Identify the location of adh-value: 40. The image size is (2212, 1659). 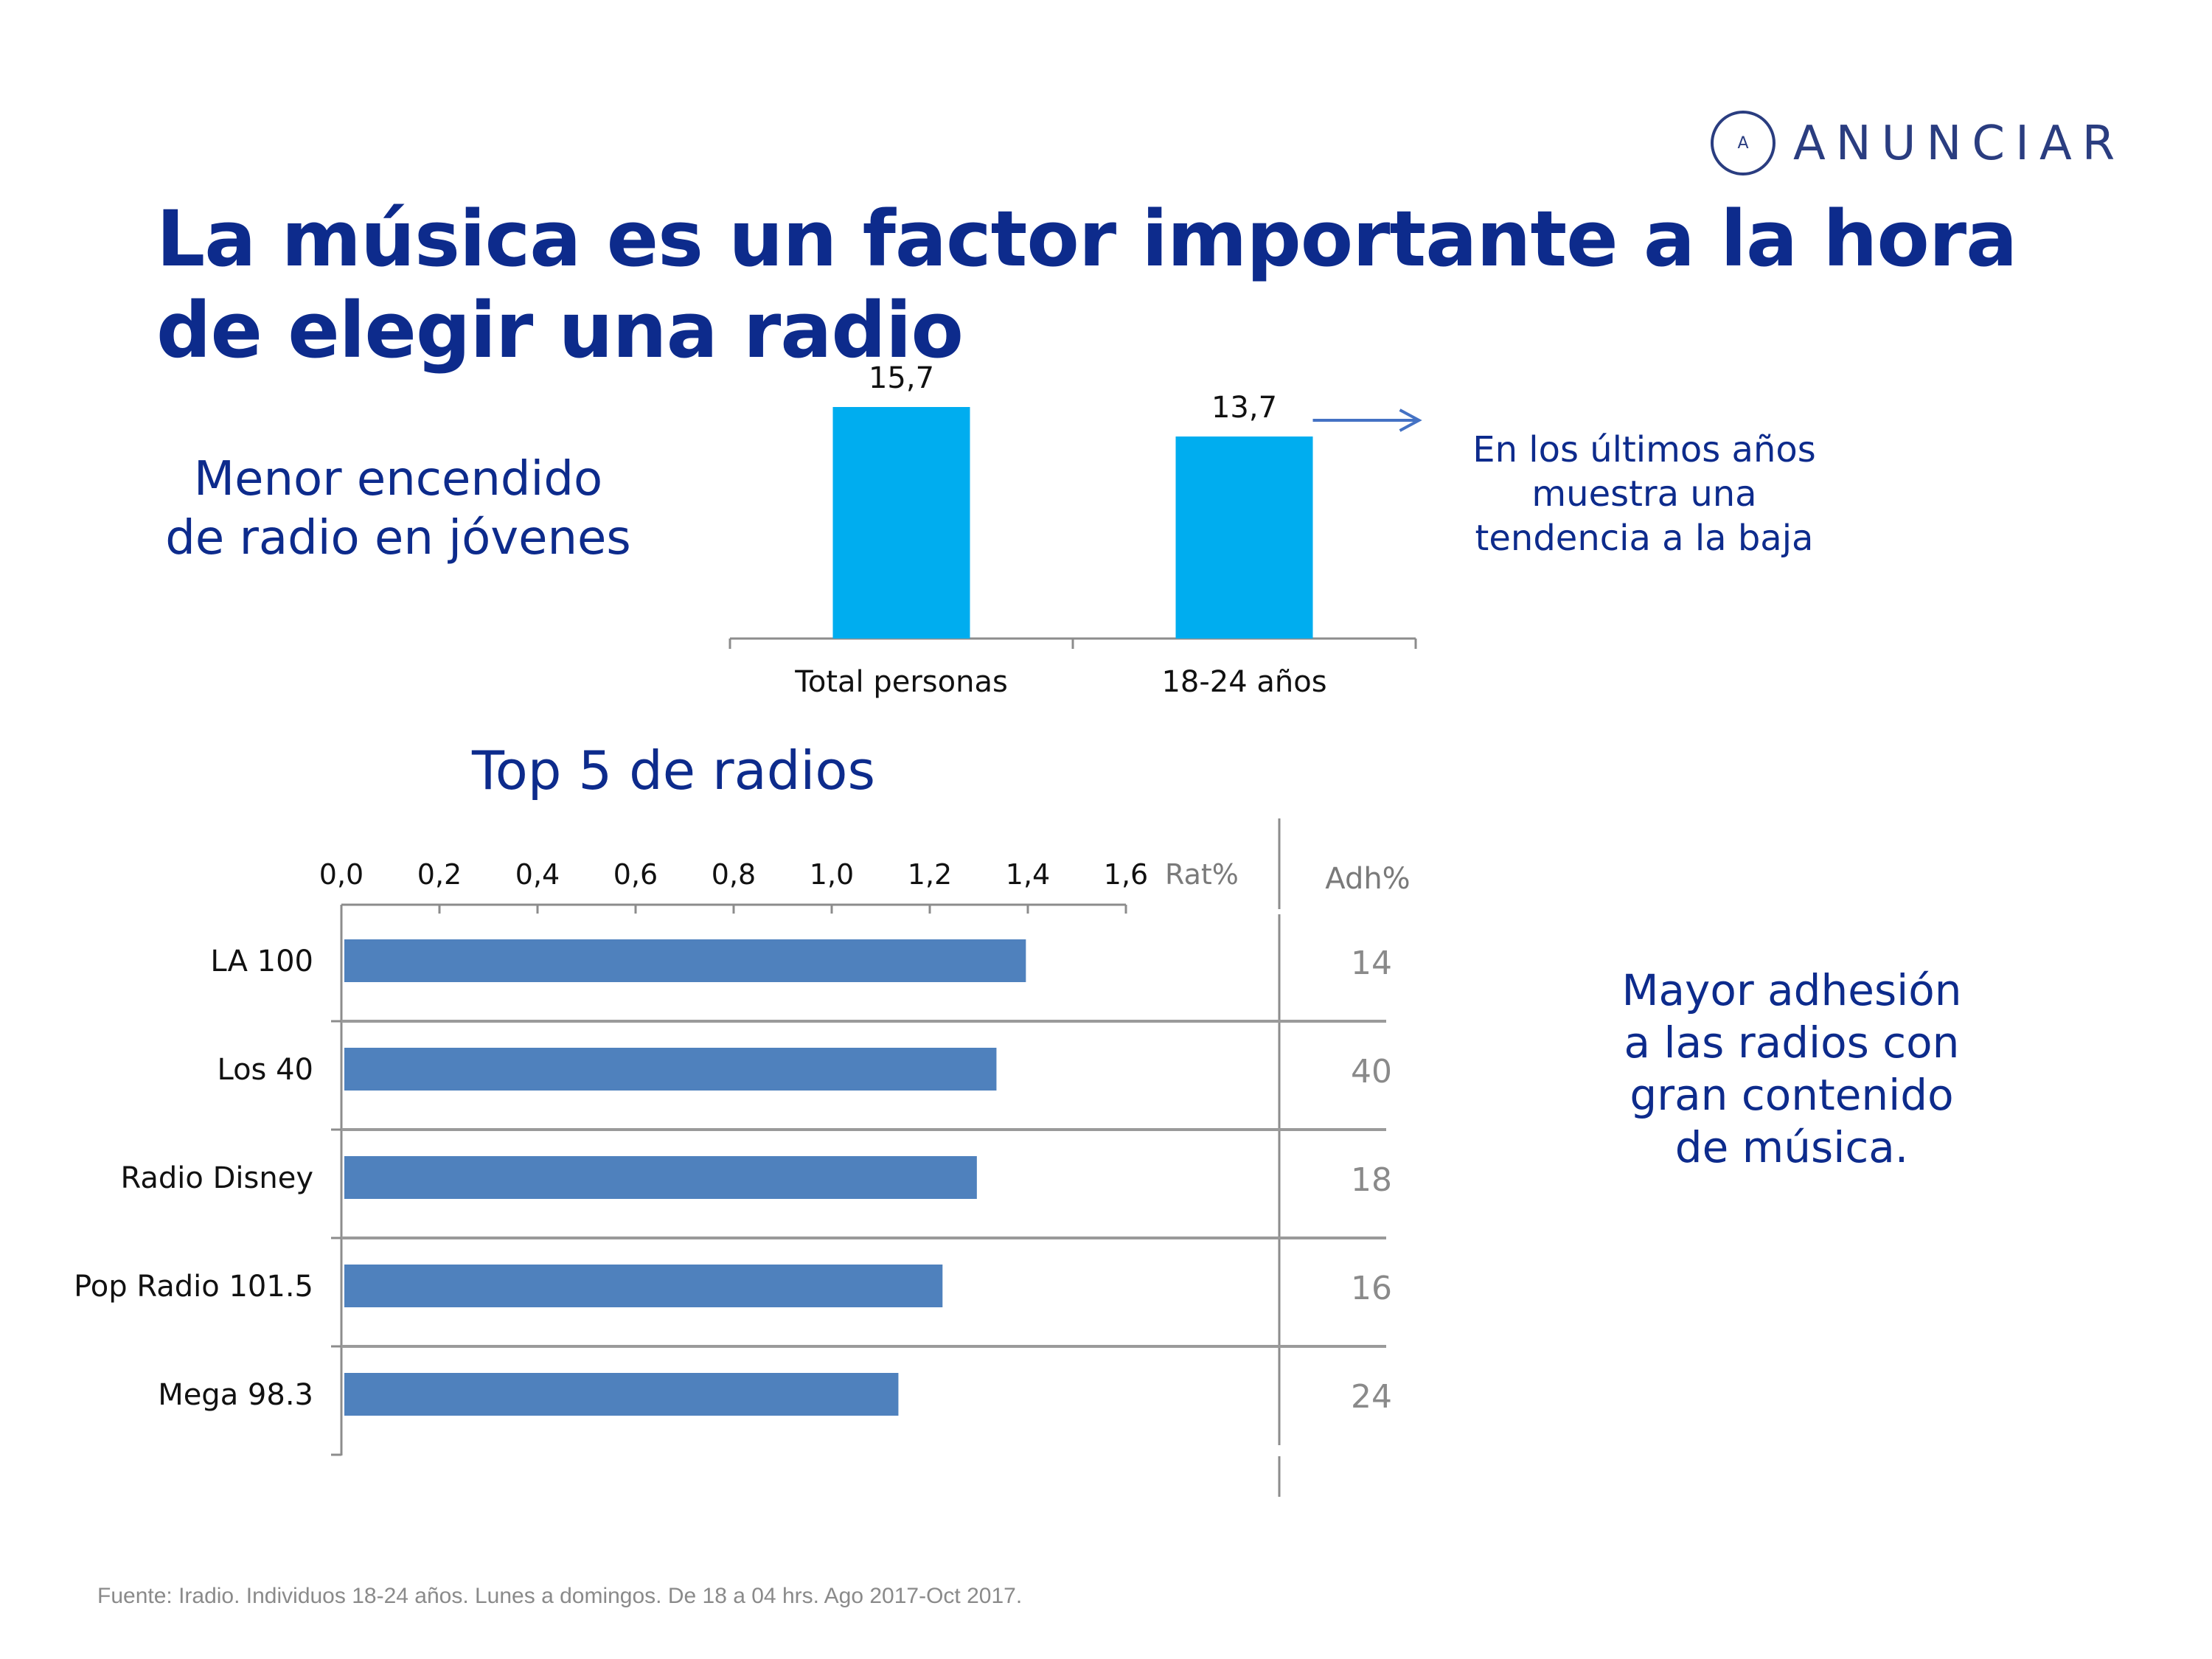
(1371, 1072).